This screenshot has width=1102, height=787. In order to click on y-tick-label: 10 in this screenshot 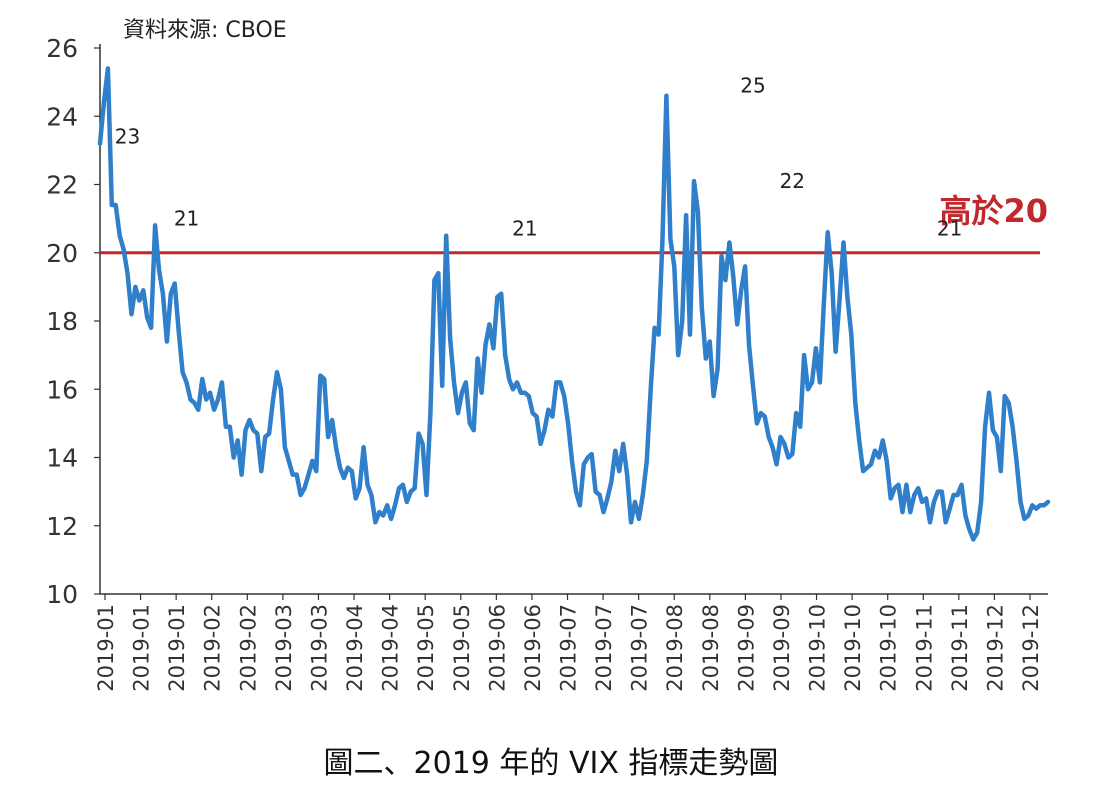, I will do `click(62, 594)`.